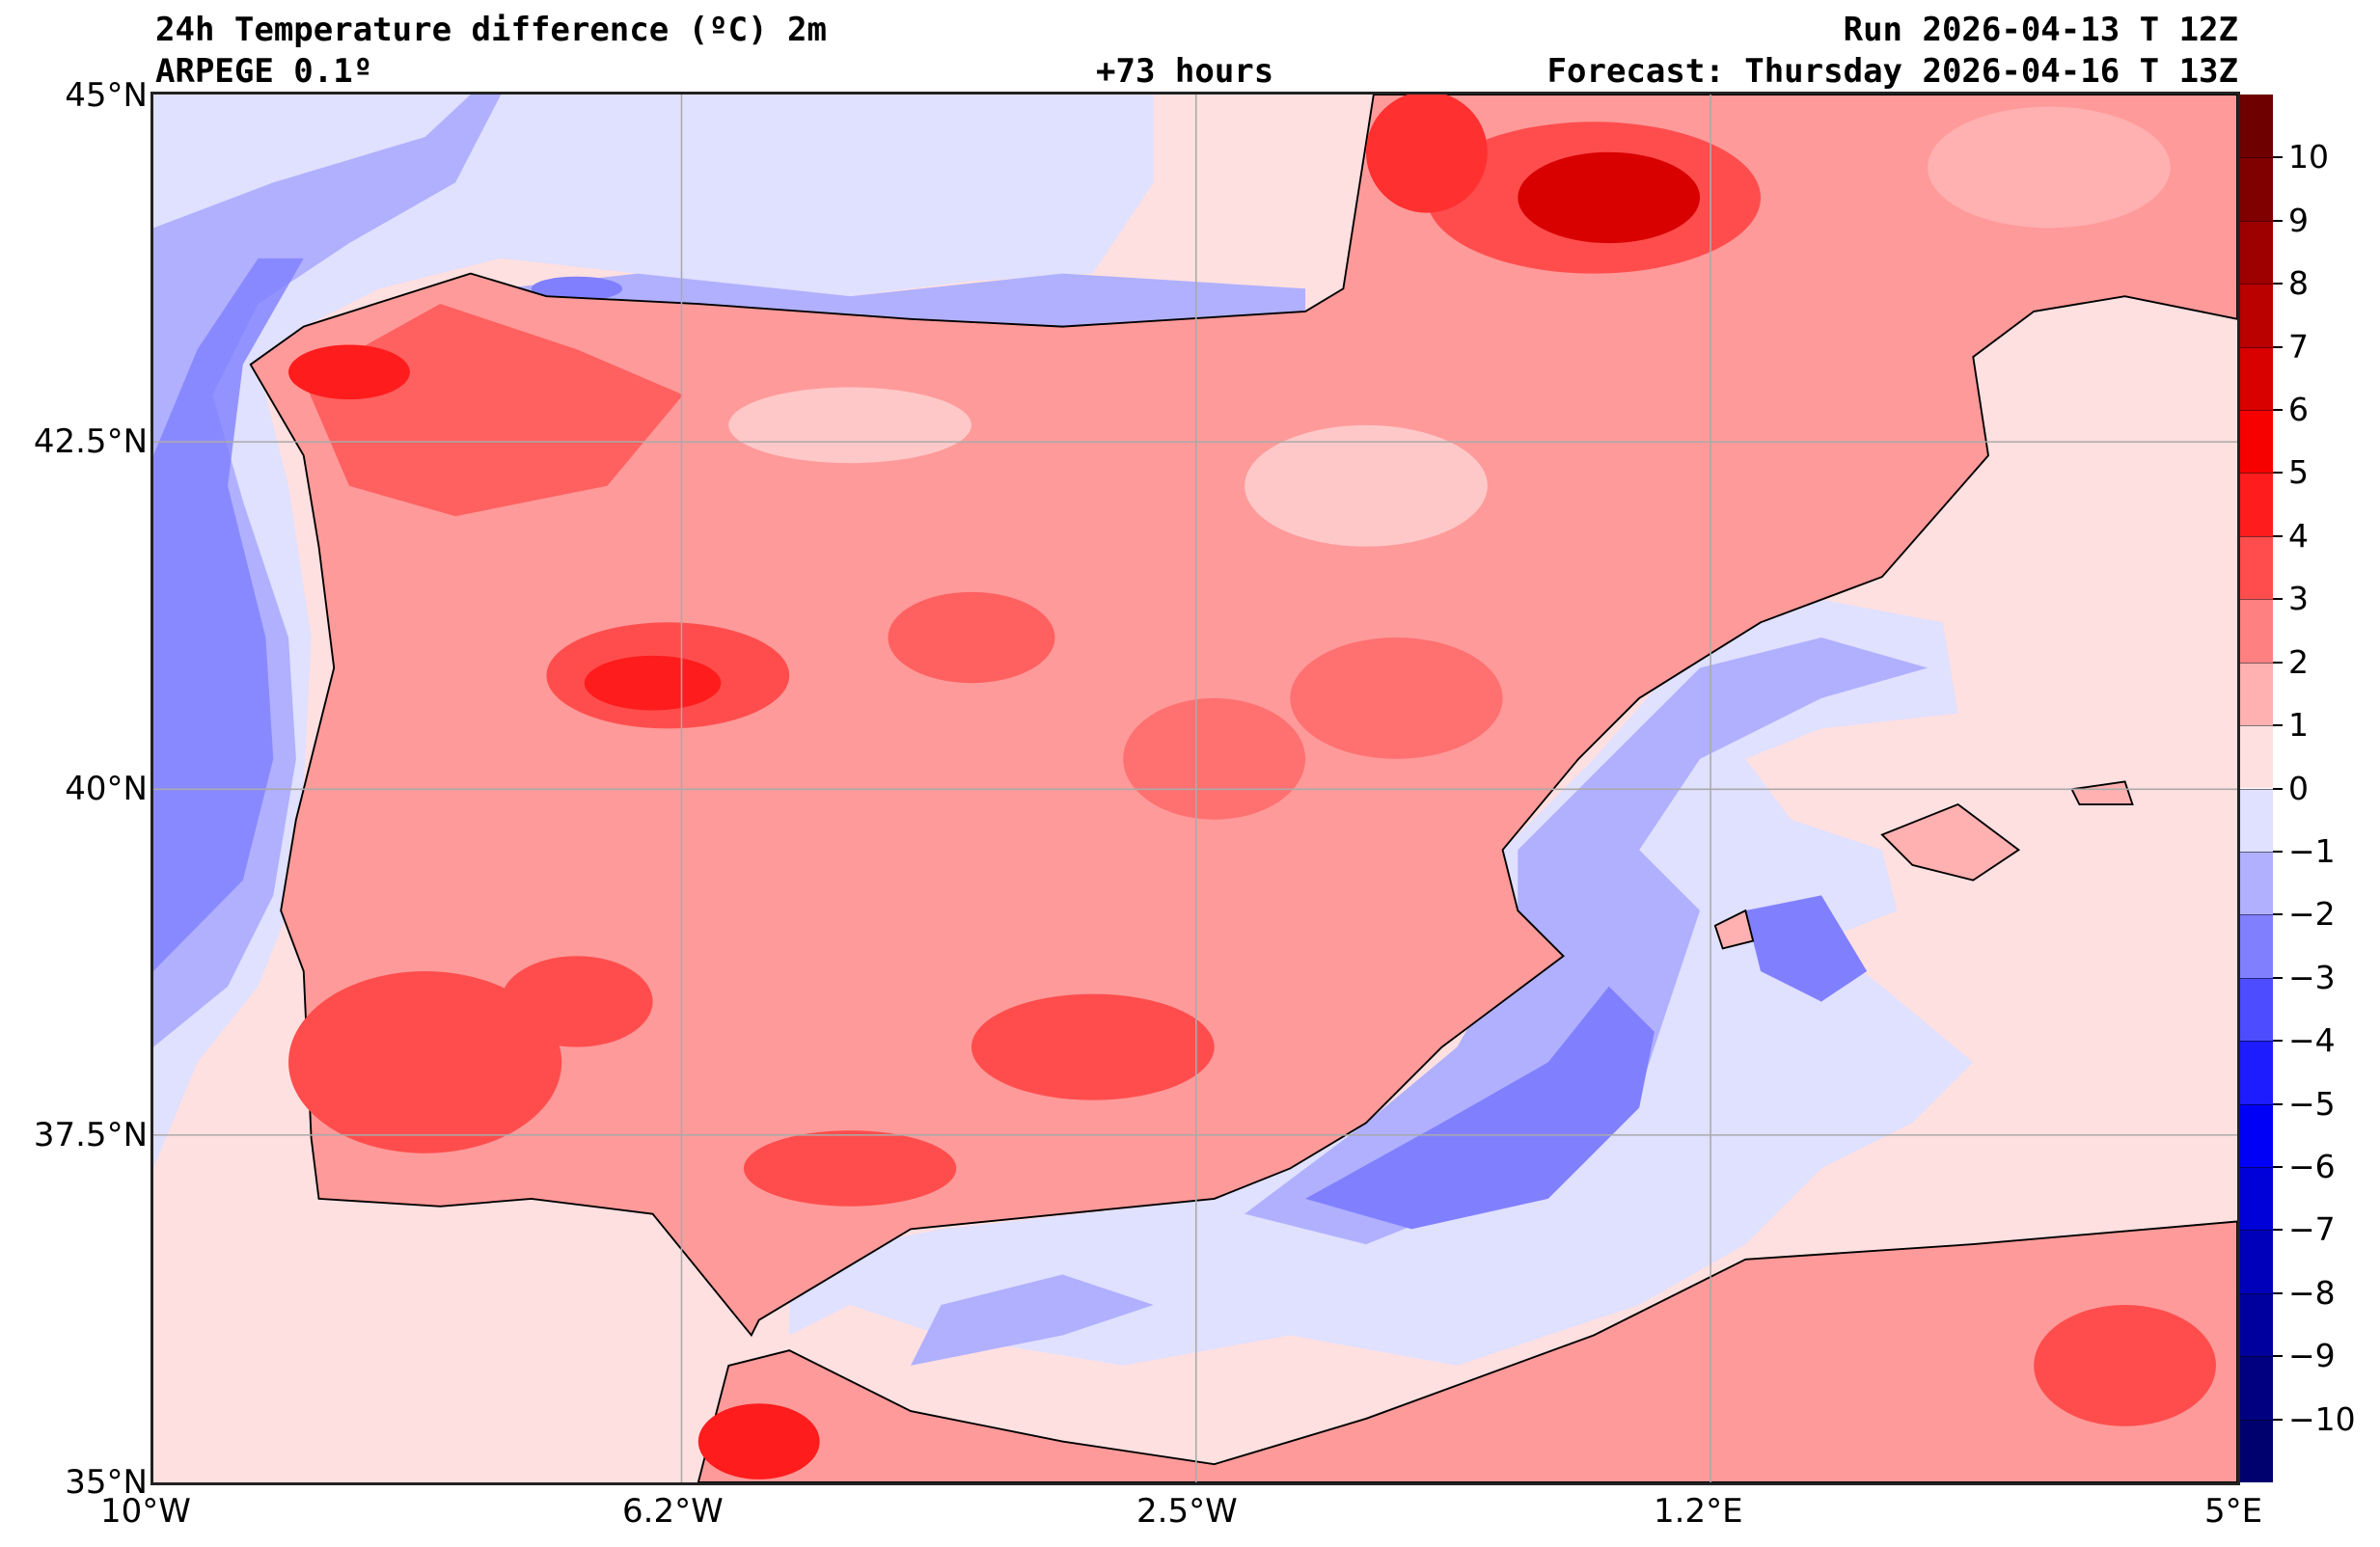 This screenshot has width=2380, height=1547. What do you see at coordinates (2312, 914) in the screenshot?
I see `colorbar-tick-label: −2` at bounding box center [2312, 914].